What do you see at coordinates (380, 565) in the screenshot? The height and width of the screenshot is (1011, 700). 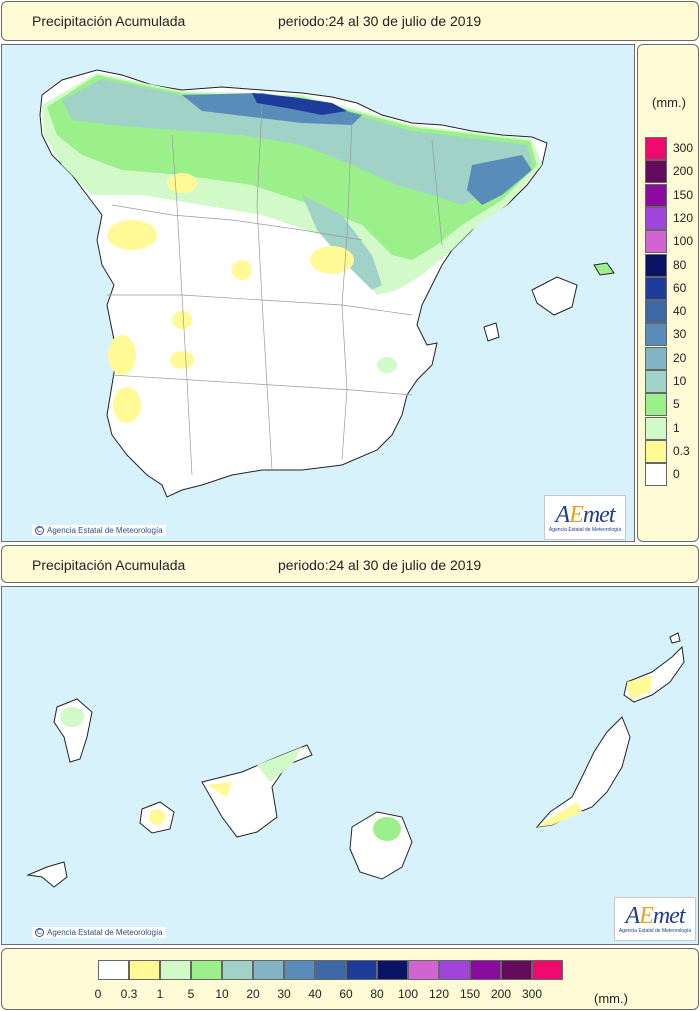 I see `canarias-period: periodo:24 al 30 de julio de 2019` at bounding box center [380, 565].